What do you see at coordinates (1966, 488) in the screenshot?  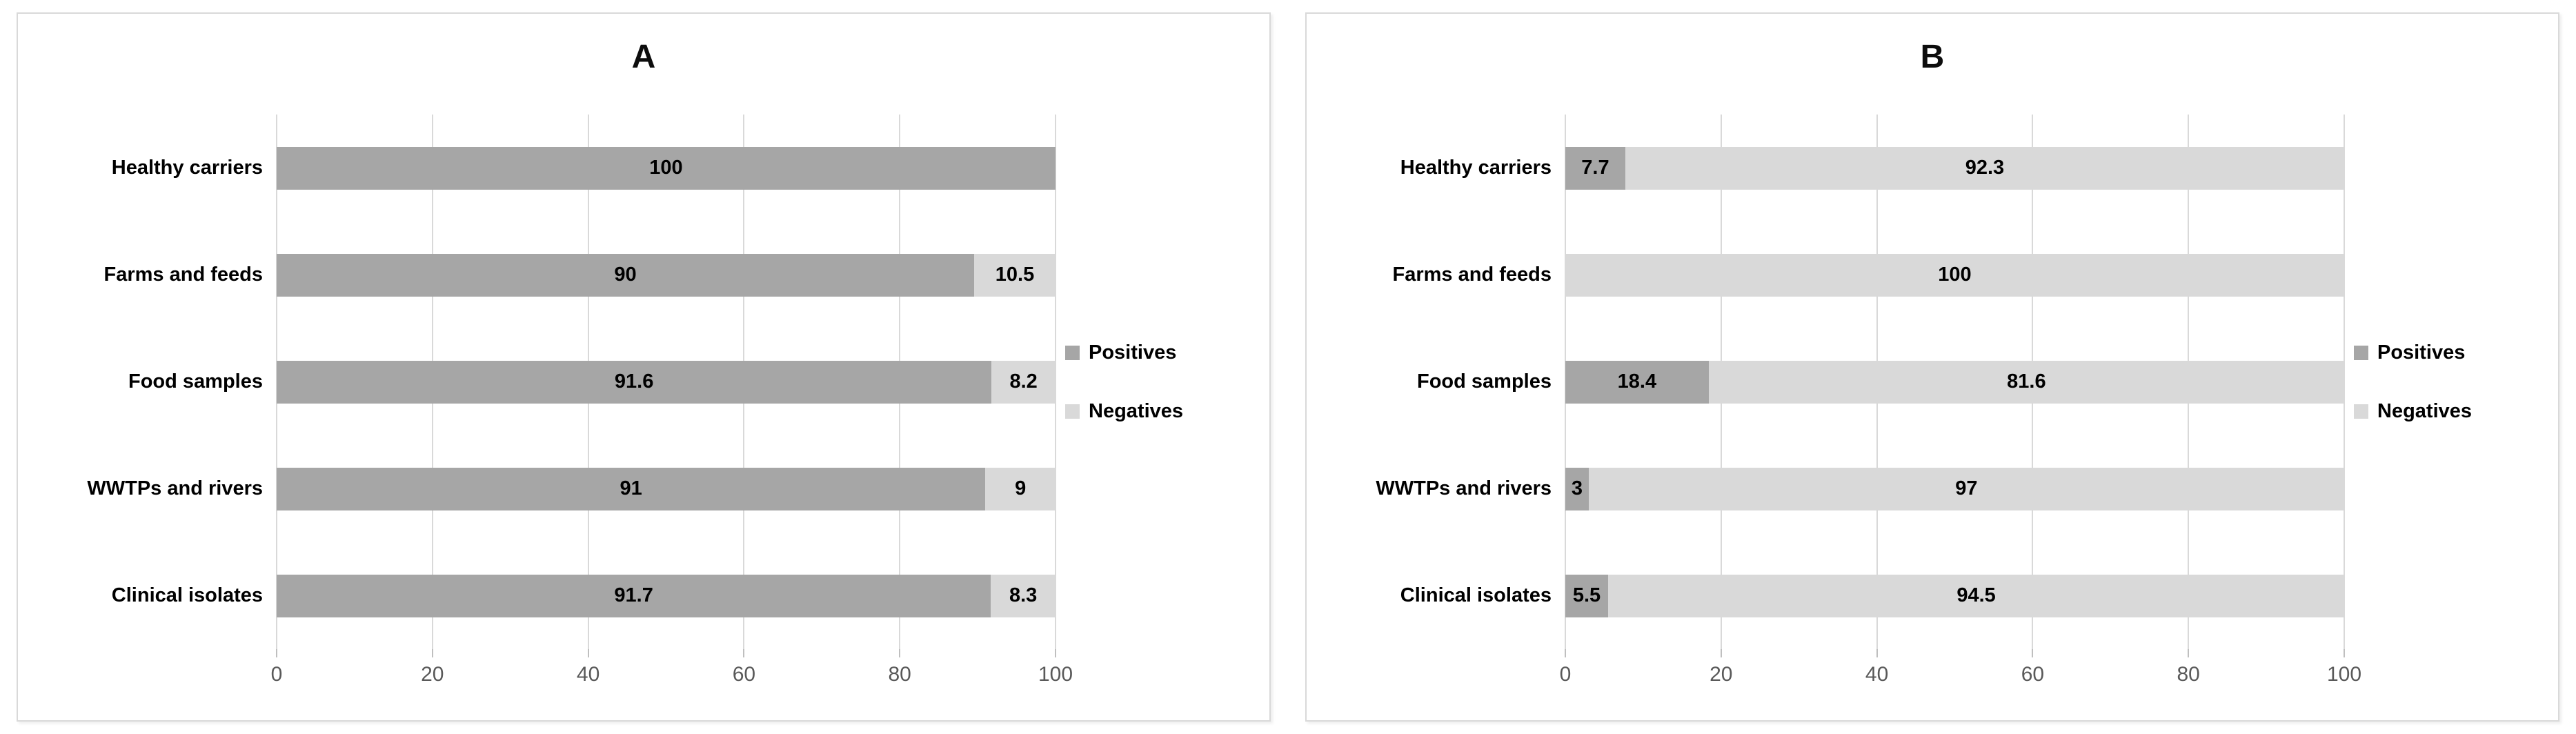 I see `data-label: 97` at bounding box center [1966, 488].